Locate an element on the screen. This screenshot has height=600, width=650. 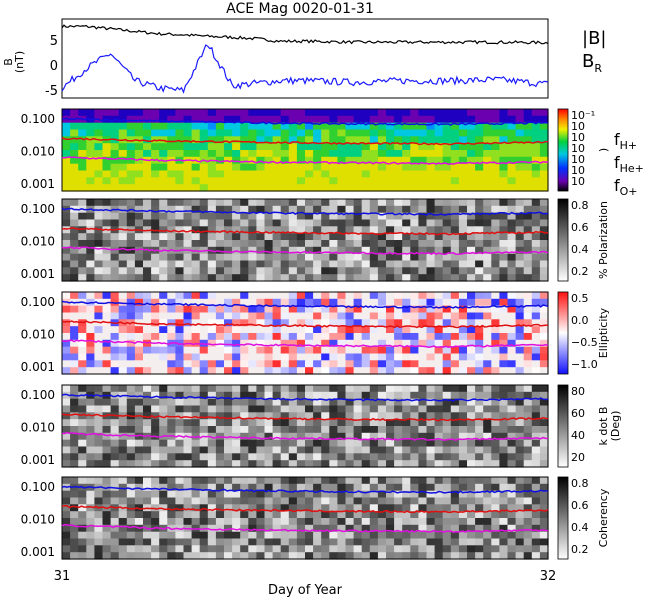
legend-f-he: fHe+ is located at coordinates (629, 164).